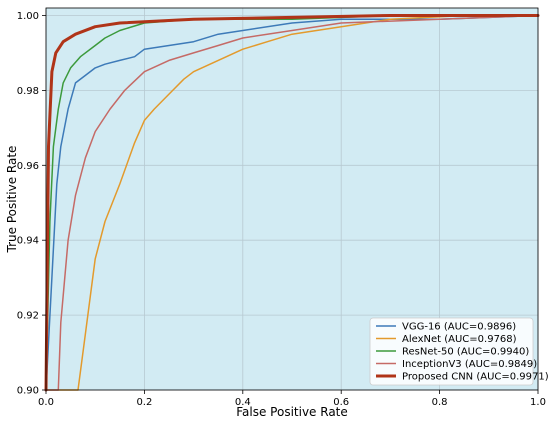 The height and width of the screenshot is (423, 550). What do you see at coordinates (459, 339) in the screenshot?
I see `legend-entry-2: AlexNet (AUC=0.9768)` at bounding box center [459, 339].